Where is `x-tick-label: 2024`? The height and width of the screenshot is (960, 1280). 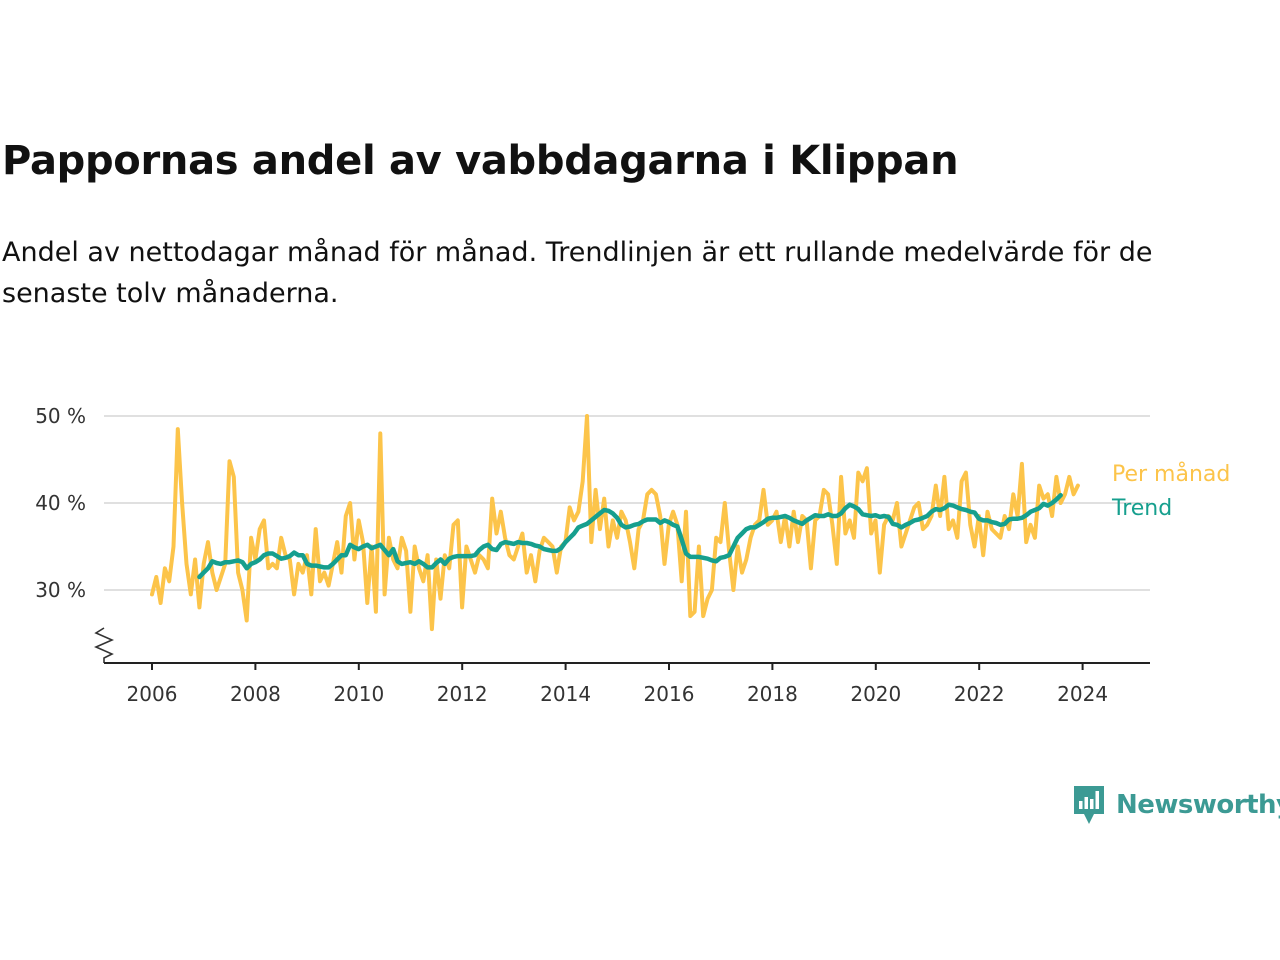 x-tick-label: 2024 is located at coordinates (1082, 694).